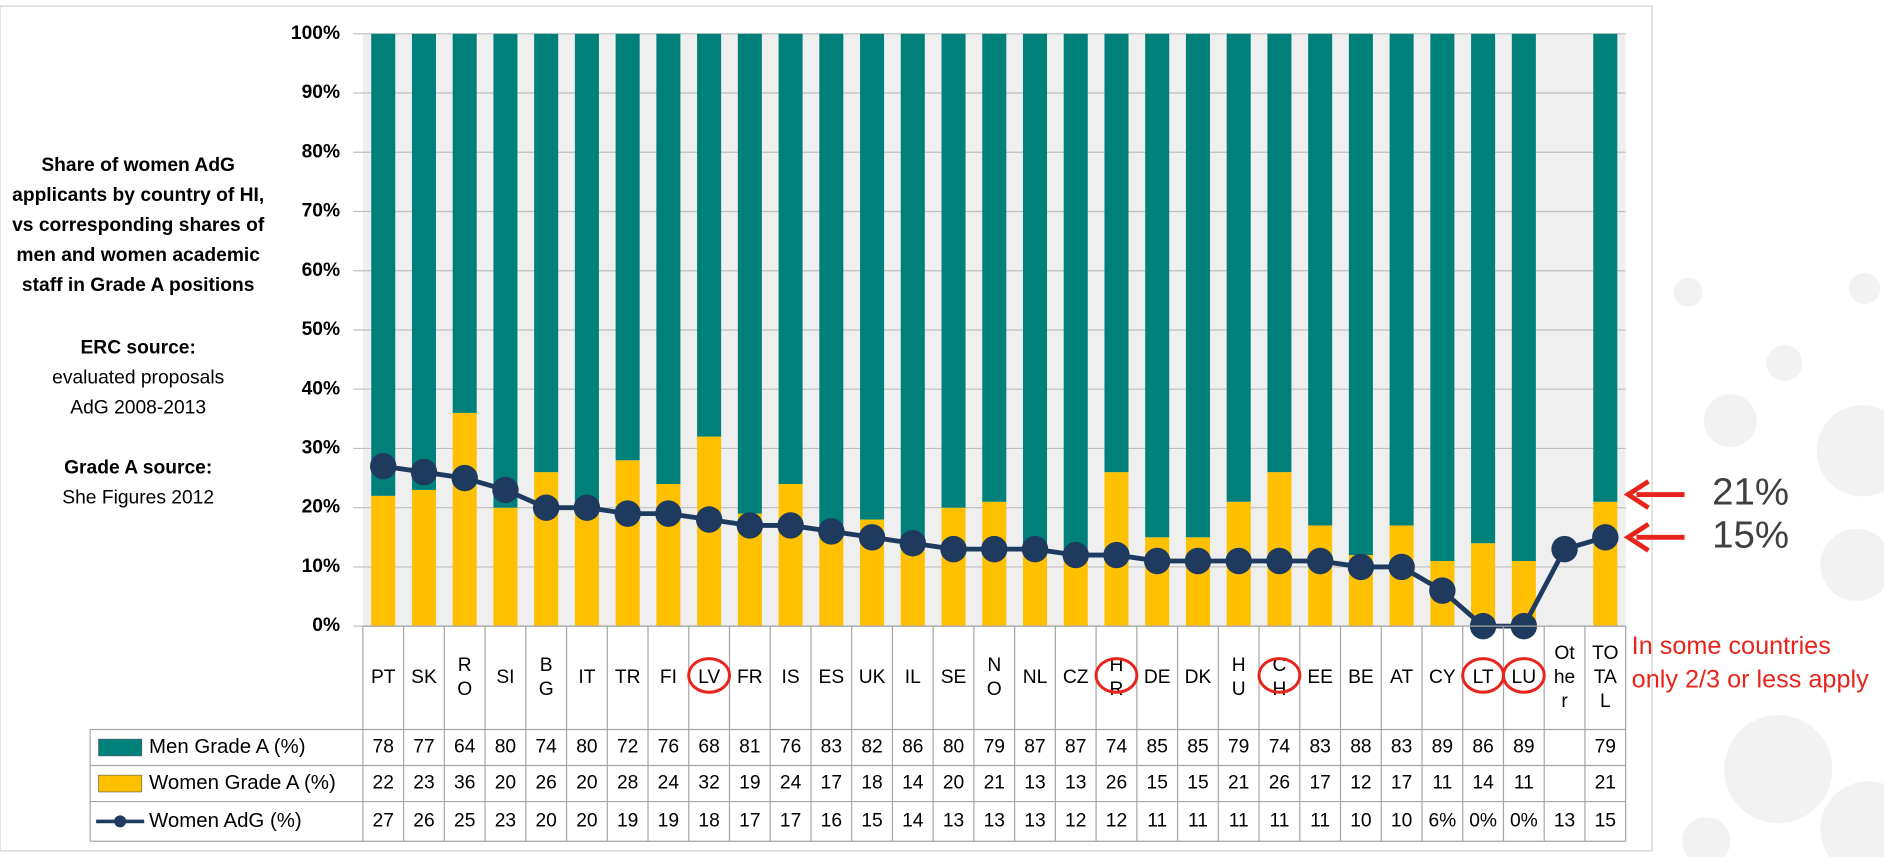 The height and width of the screenshot is (857, 1884). What do you see at coordinates (1750, 663) in the screenshot?
I see `annotation: In some countries only 2/3 or less apply` at bounding box center [1750, 663].